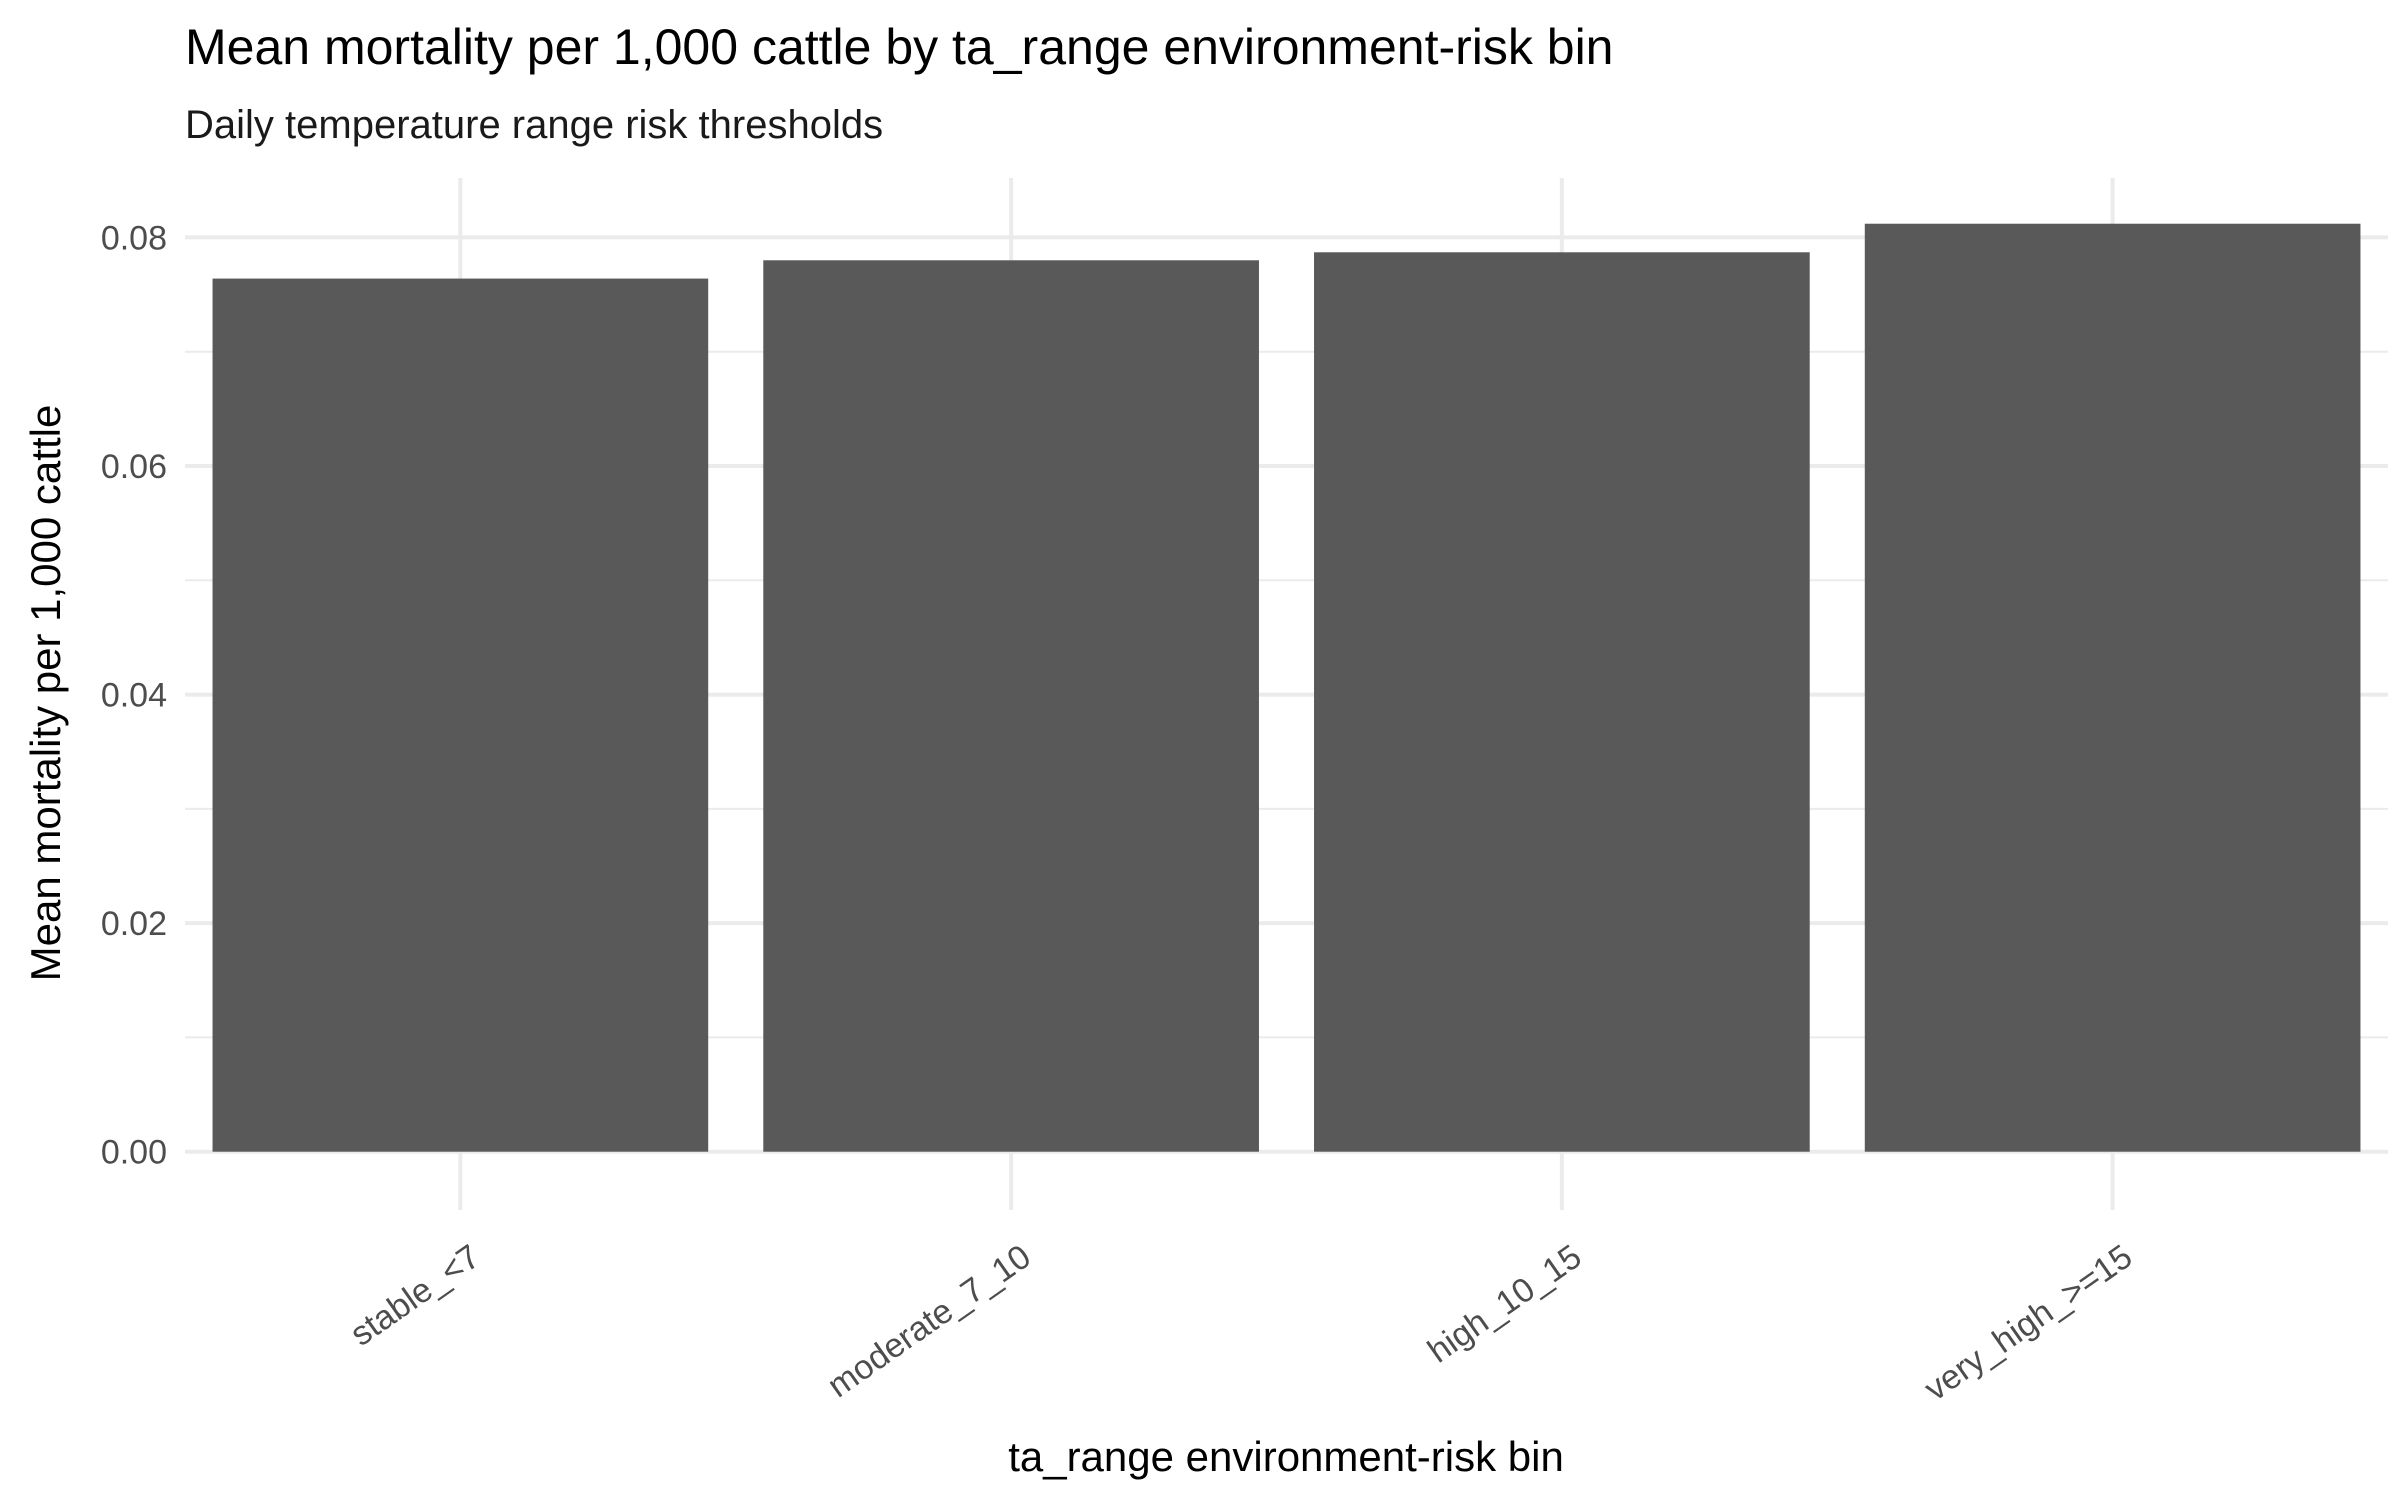 The height and width of the screenshot is (1505, 2400). I want to click on y-tick-label: 0.06, so click(134, 467).